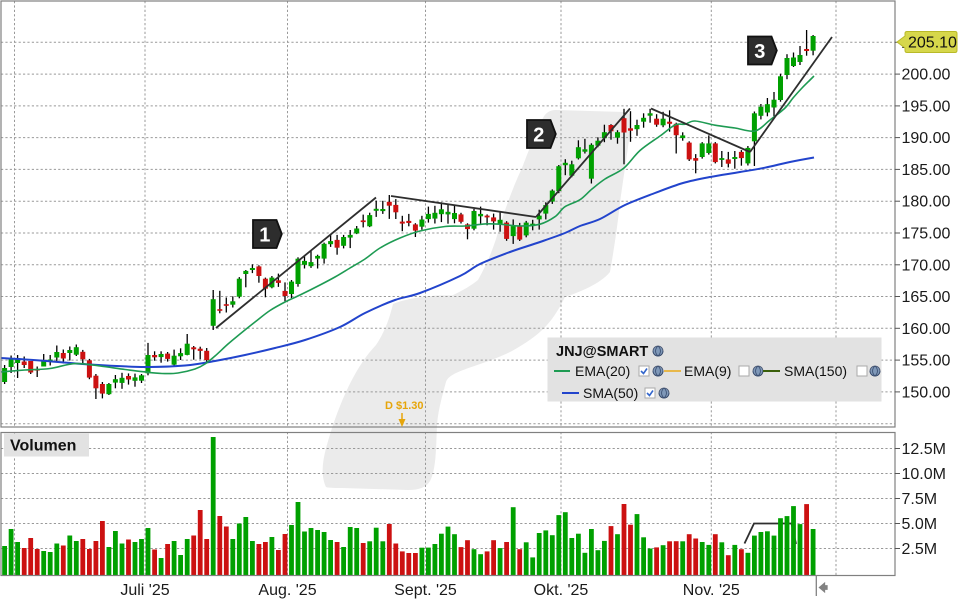  Describe the element at coordinates (287, 590) in the screenshot. I see `svg-text: Aug. '25` at that location.